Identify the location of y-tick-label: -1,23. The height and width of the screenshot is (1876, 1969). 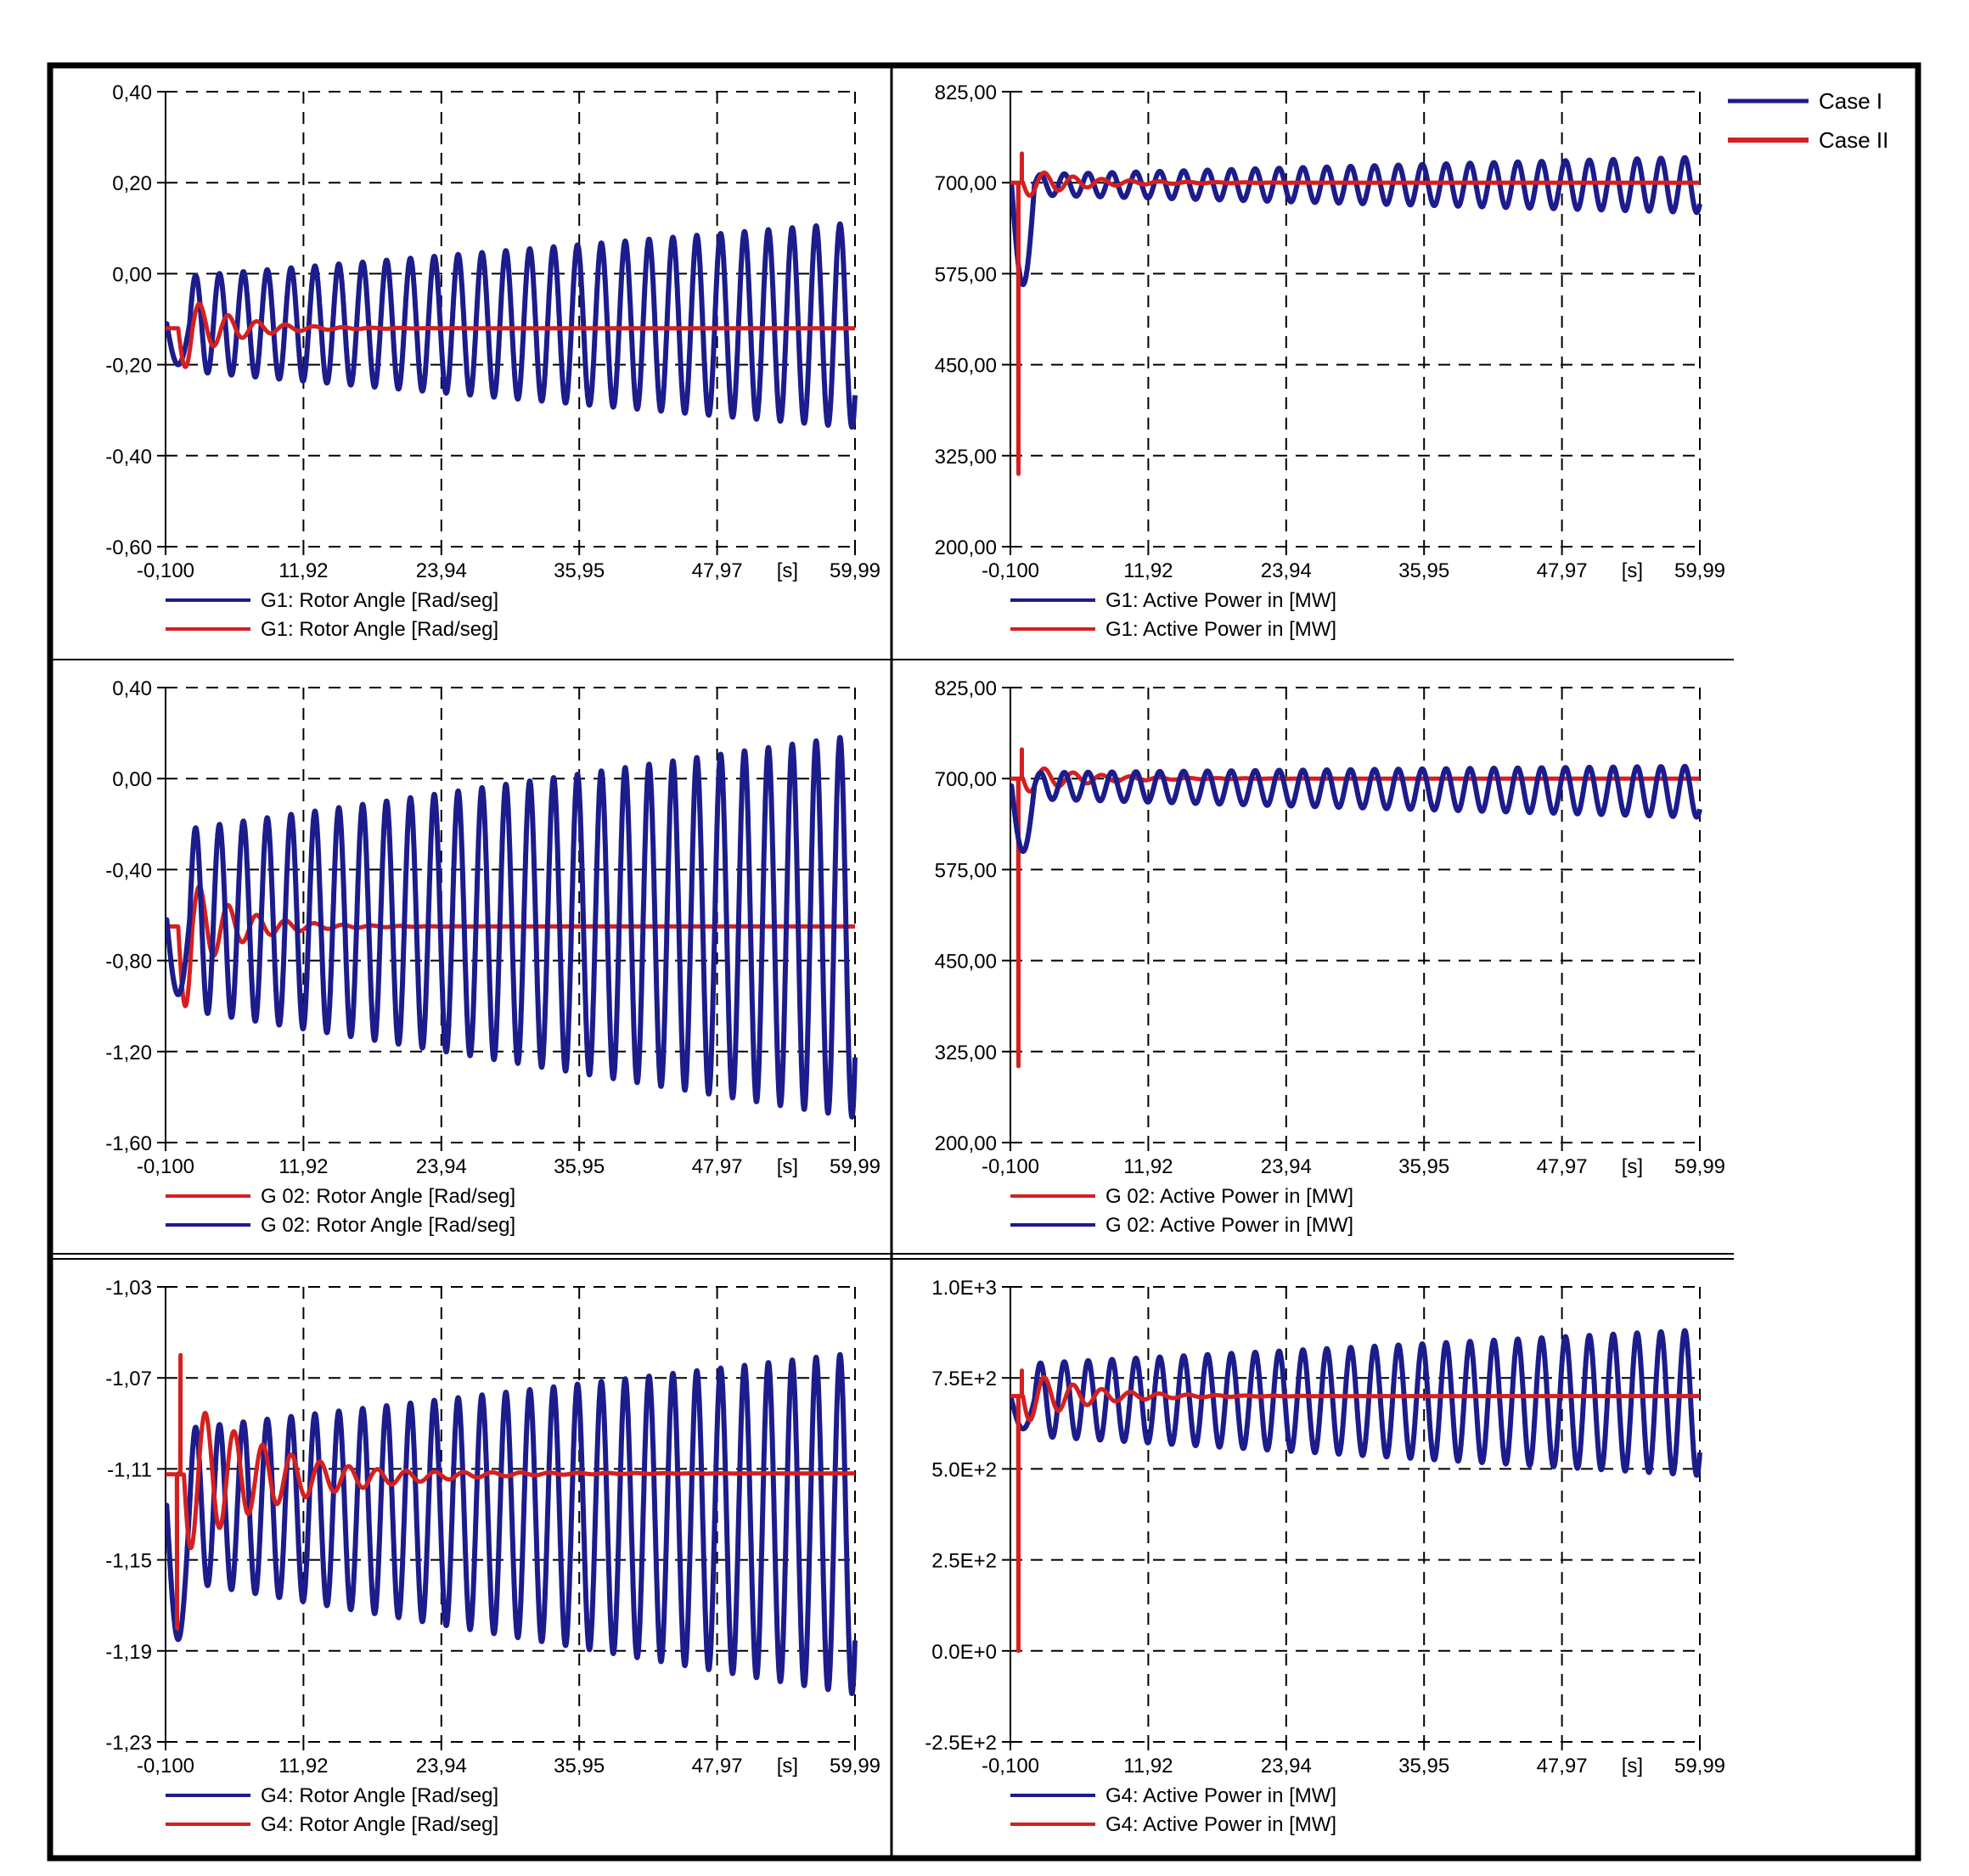
(128, 1743).